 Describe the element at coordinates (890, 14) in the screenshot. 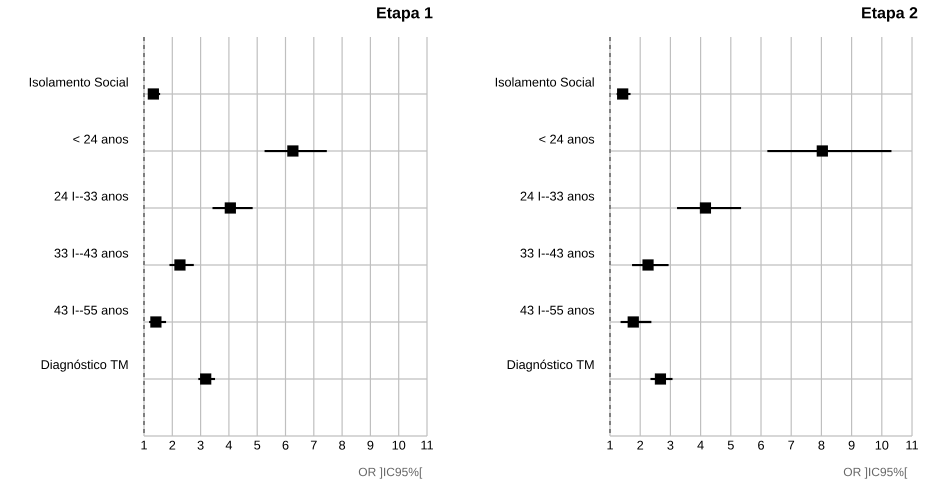

I see `chart-title: Etapa 2` at that location.